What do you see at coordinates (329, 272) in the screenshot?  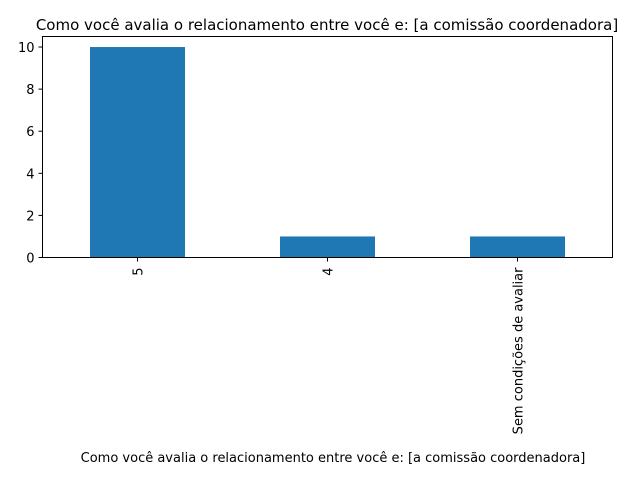 I see `x-tick-label: 4` at bounding box center [329, 272].